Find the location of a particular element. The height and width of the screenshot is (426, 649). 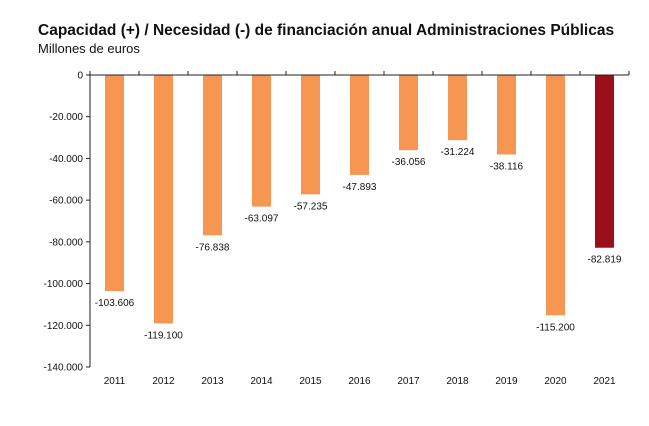

data-label-2011: -103.606 is located at coordinates (115, 303).